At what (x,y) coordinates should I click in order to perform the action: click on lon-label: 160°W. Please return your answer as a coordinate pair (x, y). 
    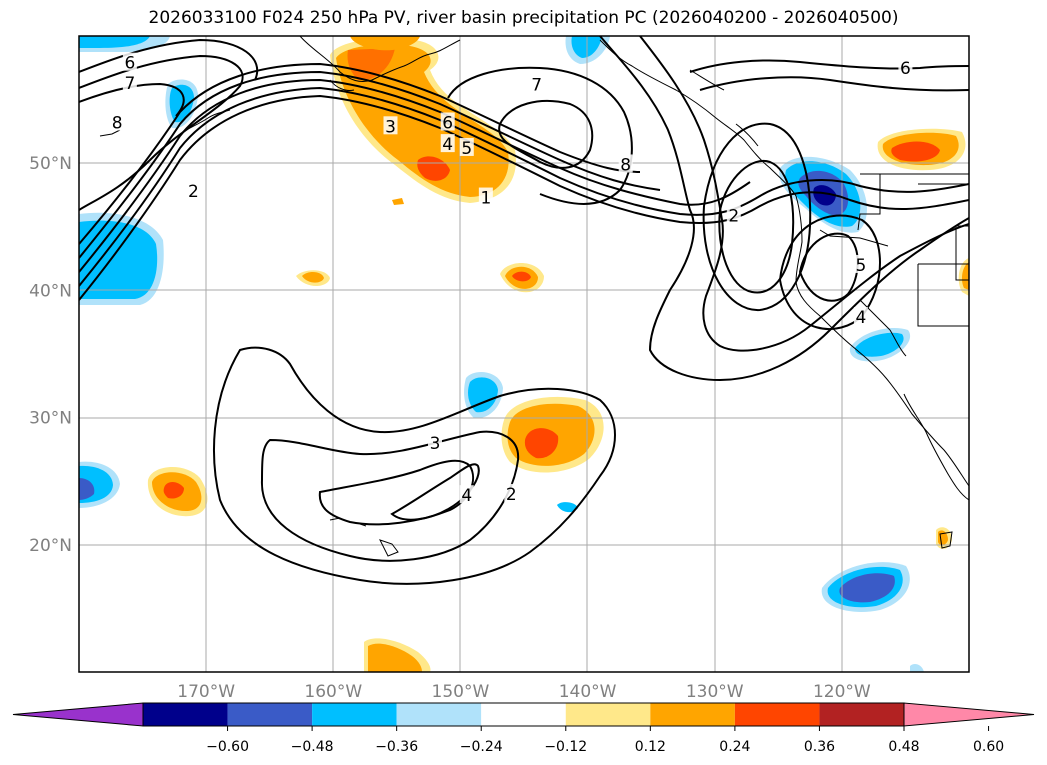
    Looking at the image, I should click on (333, 692).